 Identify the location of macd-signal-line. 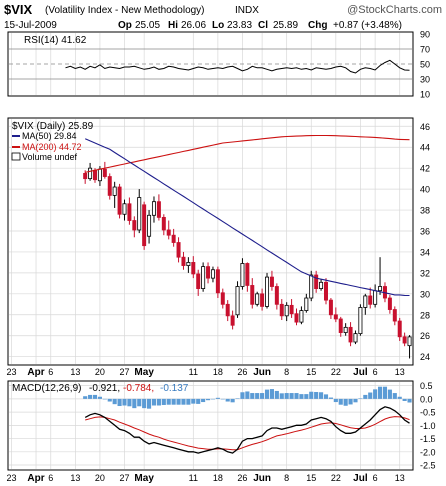
(247, 433).